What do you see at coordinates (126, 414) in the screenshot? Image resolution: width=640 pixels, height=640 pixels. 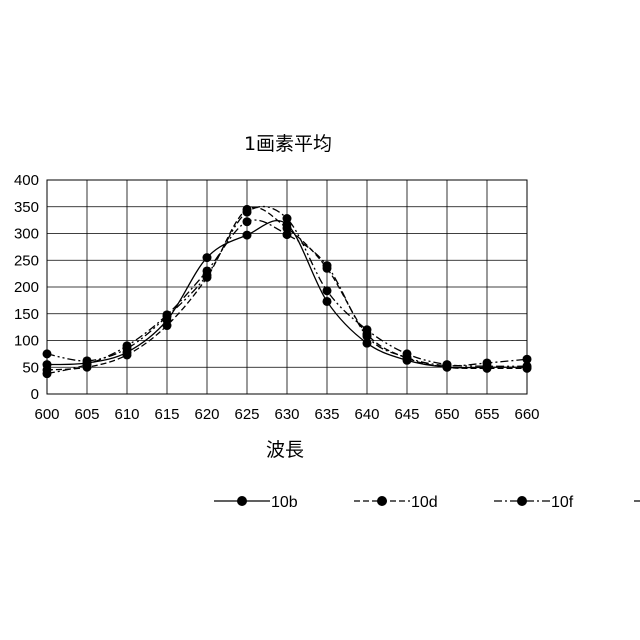 I see `x-tick-label: 610` at bounding box center [126, 414].